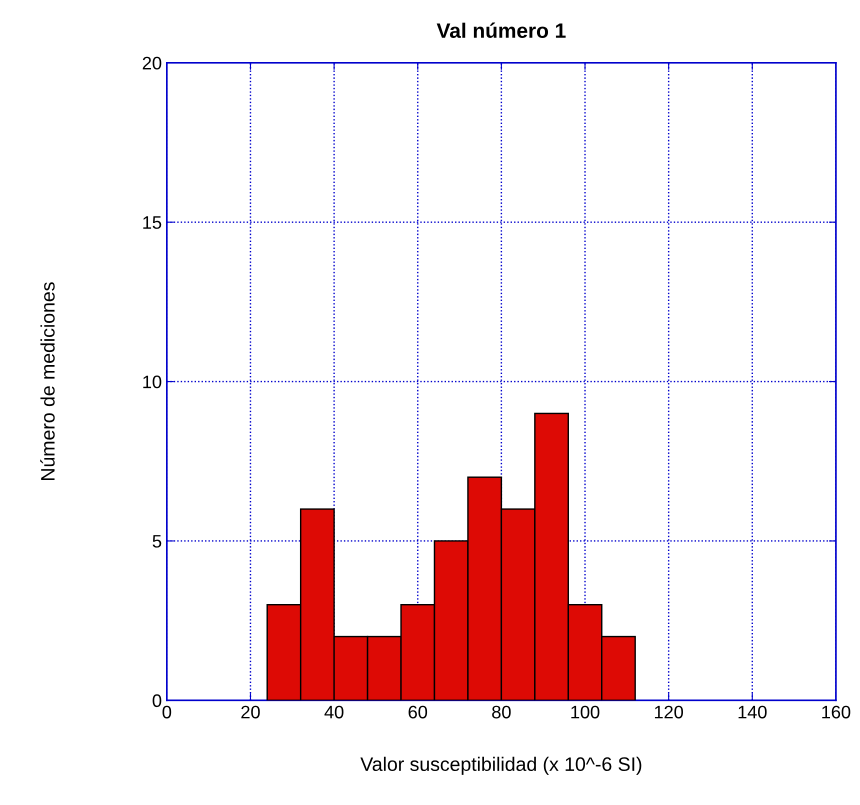  I want to click on y-tick-label: 0, so click(157, 701).